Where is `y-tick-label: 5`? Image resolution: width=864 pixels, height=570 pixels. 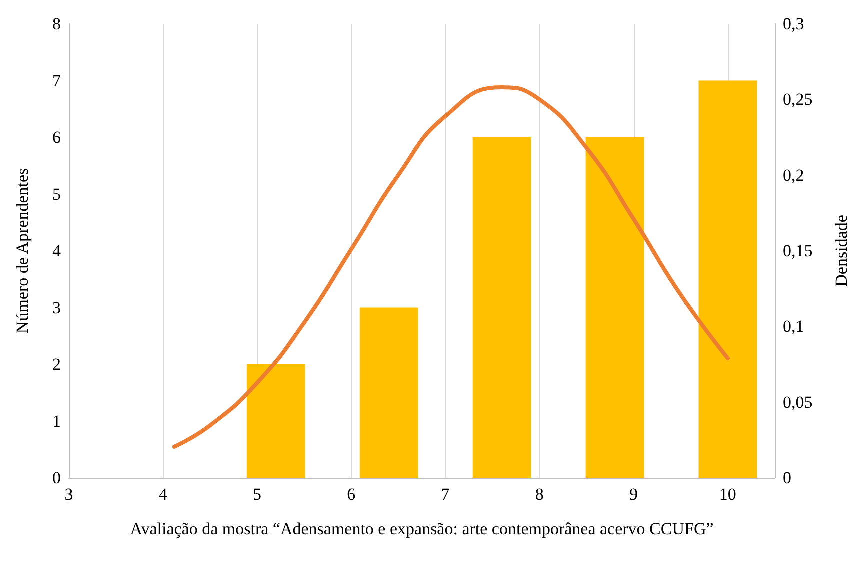 y-tick-label: 5 is located at coordinates (56, 194).